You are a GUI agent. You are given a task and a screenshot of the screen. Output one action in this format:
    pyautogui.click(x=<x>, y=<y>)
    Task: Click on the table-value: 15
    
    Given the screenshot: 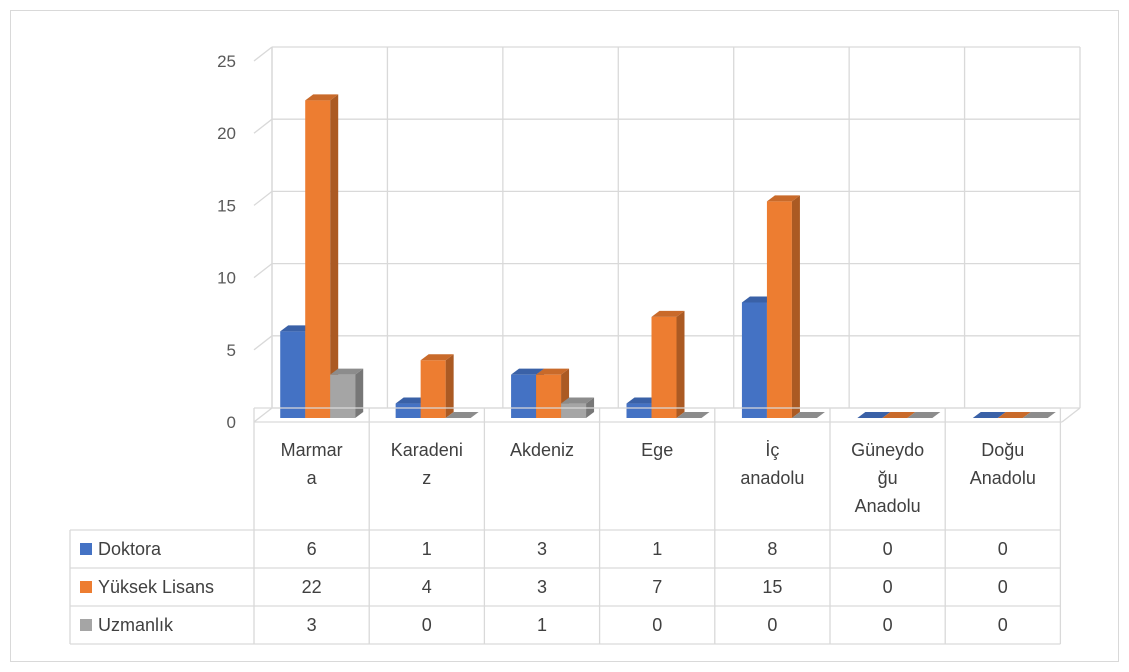 What is the action you would take?
    pyautogui.click(x=772, y=587)
    